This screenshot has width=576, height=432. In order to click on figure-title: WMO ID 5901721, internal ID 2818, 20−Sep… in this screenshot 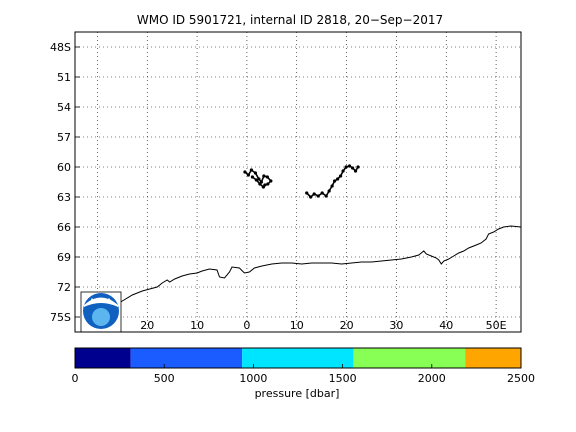, I will do `click(290, 20)`.